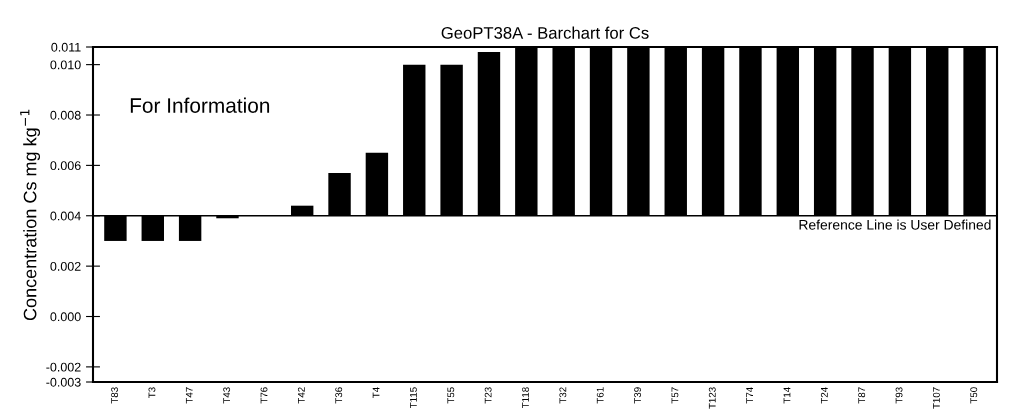 The image size is (1012, 414). Describe the element at coordinates (227, 395) in the screenshot. I see `x-tick-label: T43` at that location.